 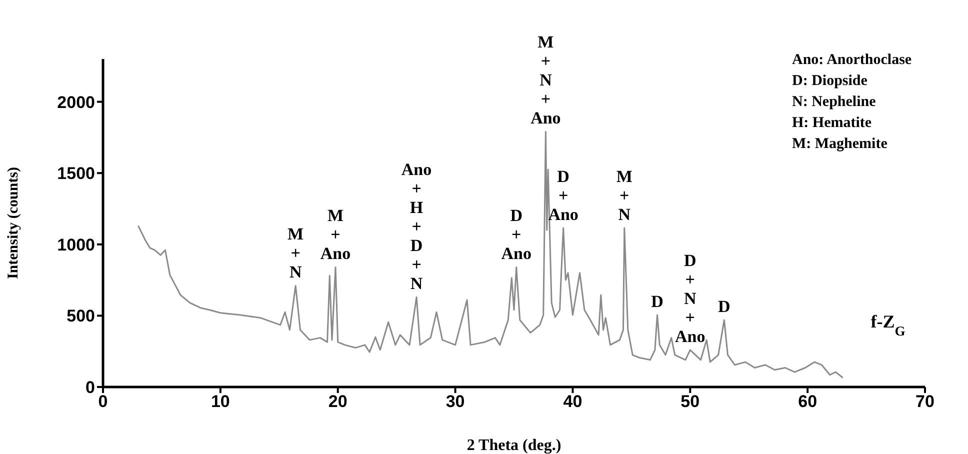 What do you see at coordinates (572, 402) in the screenshot?
I see `x-tick-label: 40` at bounding box center [572, 402].